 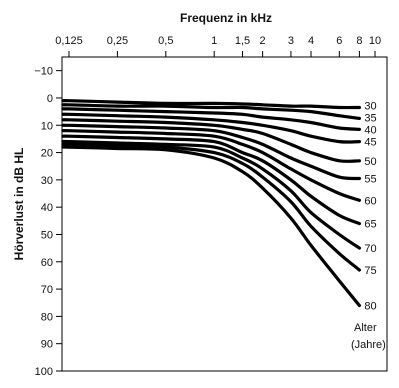 I want to click on x-axis-label: Frequenz in kHz, so click(x=226, y=18).